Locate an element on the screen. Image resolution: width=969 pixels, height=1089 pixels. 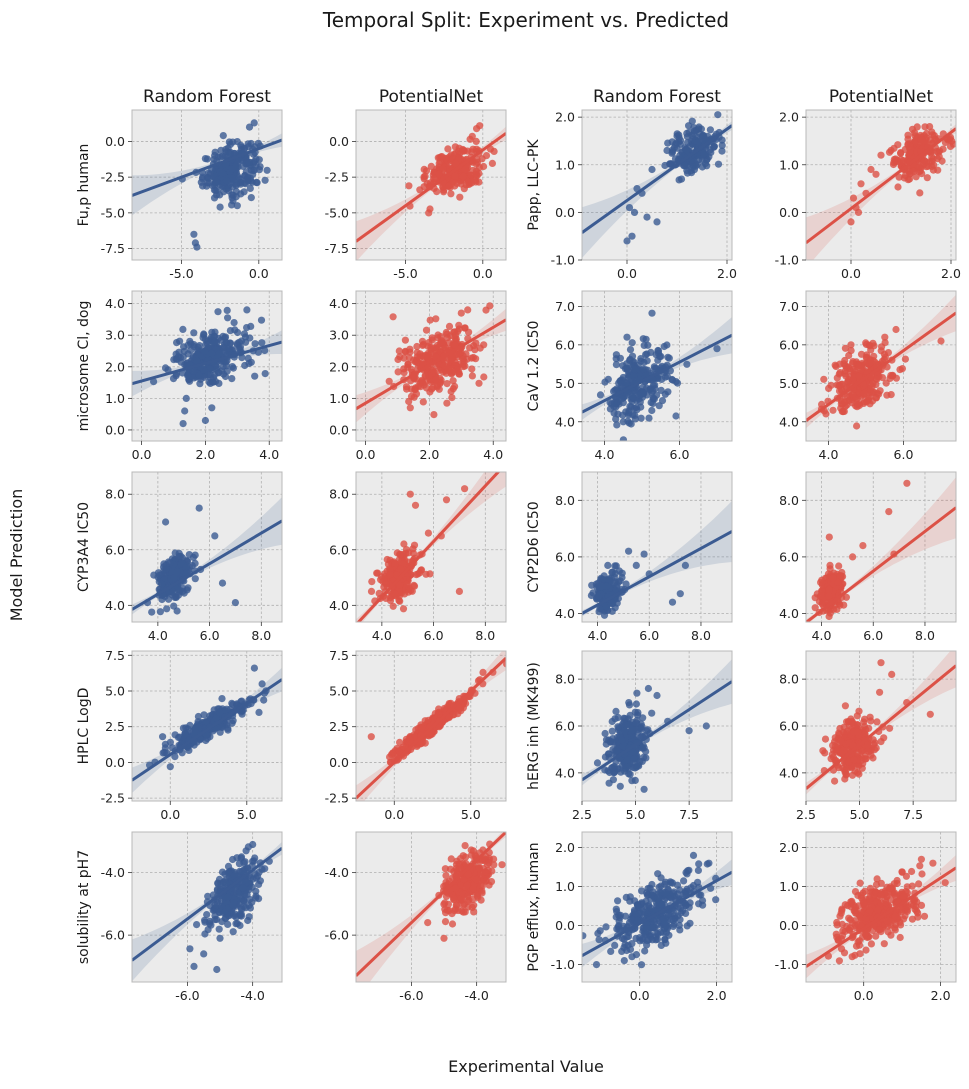
x-tick-label: 2.0 is located at coordinates (727, 273).